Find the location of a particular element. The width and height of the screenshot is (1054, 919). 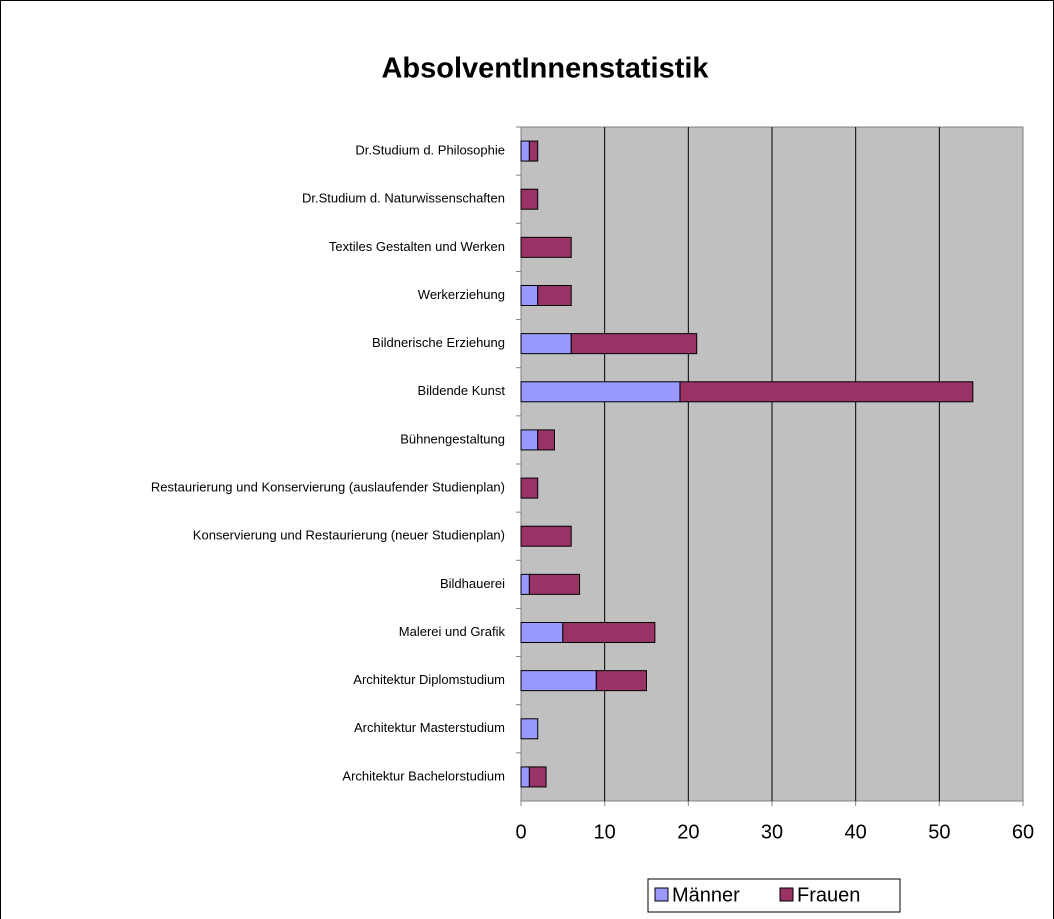

y-tick-label: Werkerziehung is located at coordinates (461, 294).